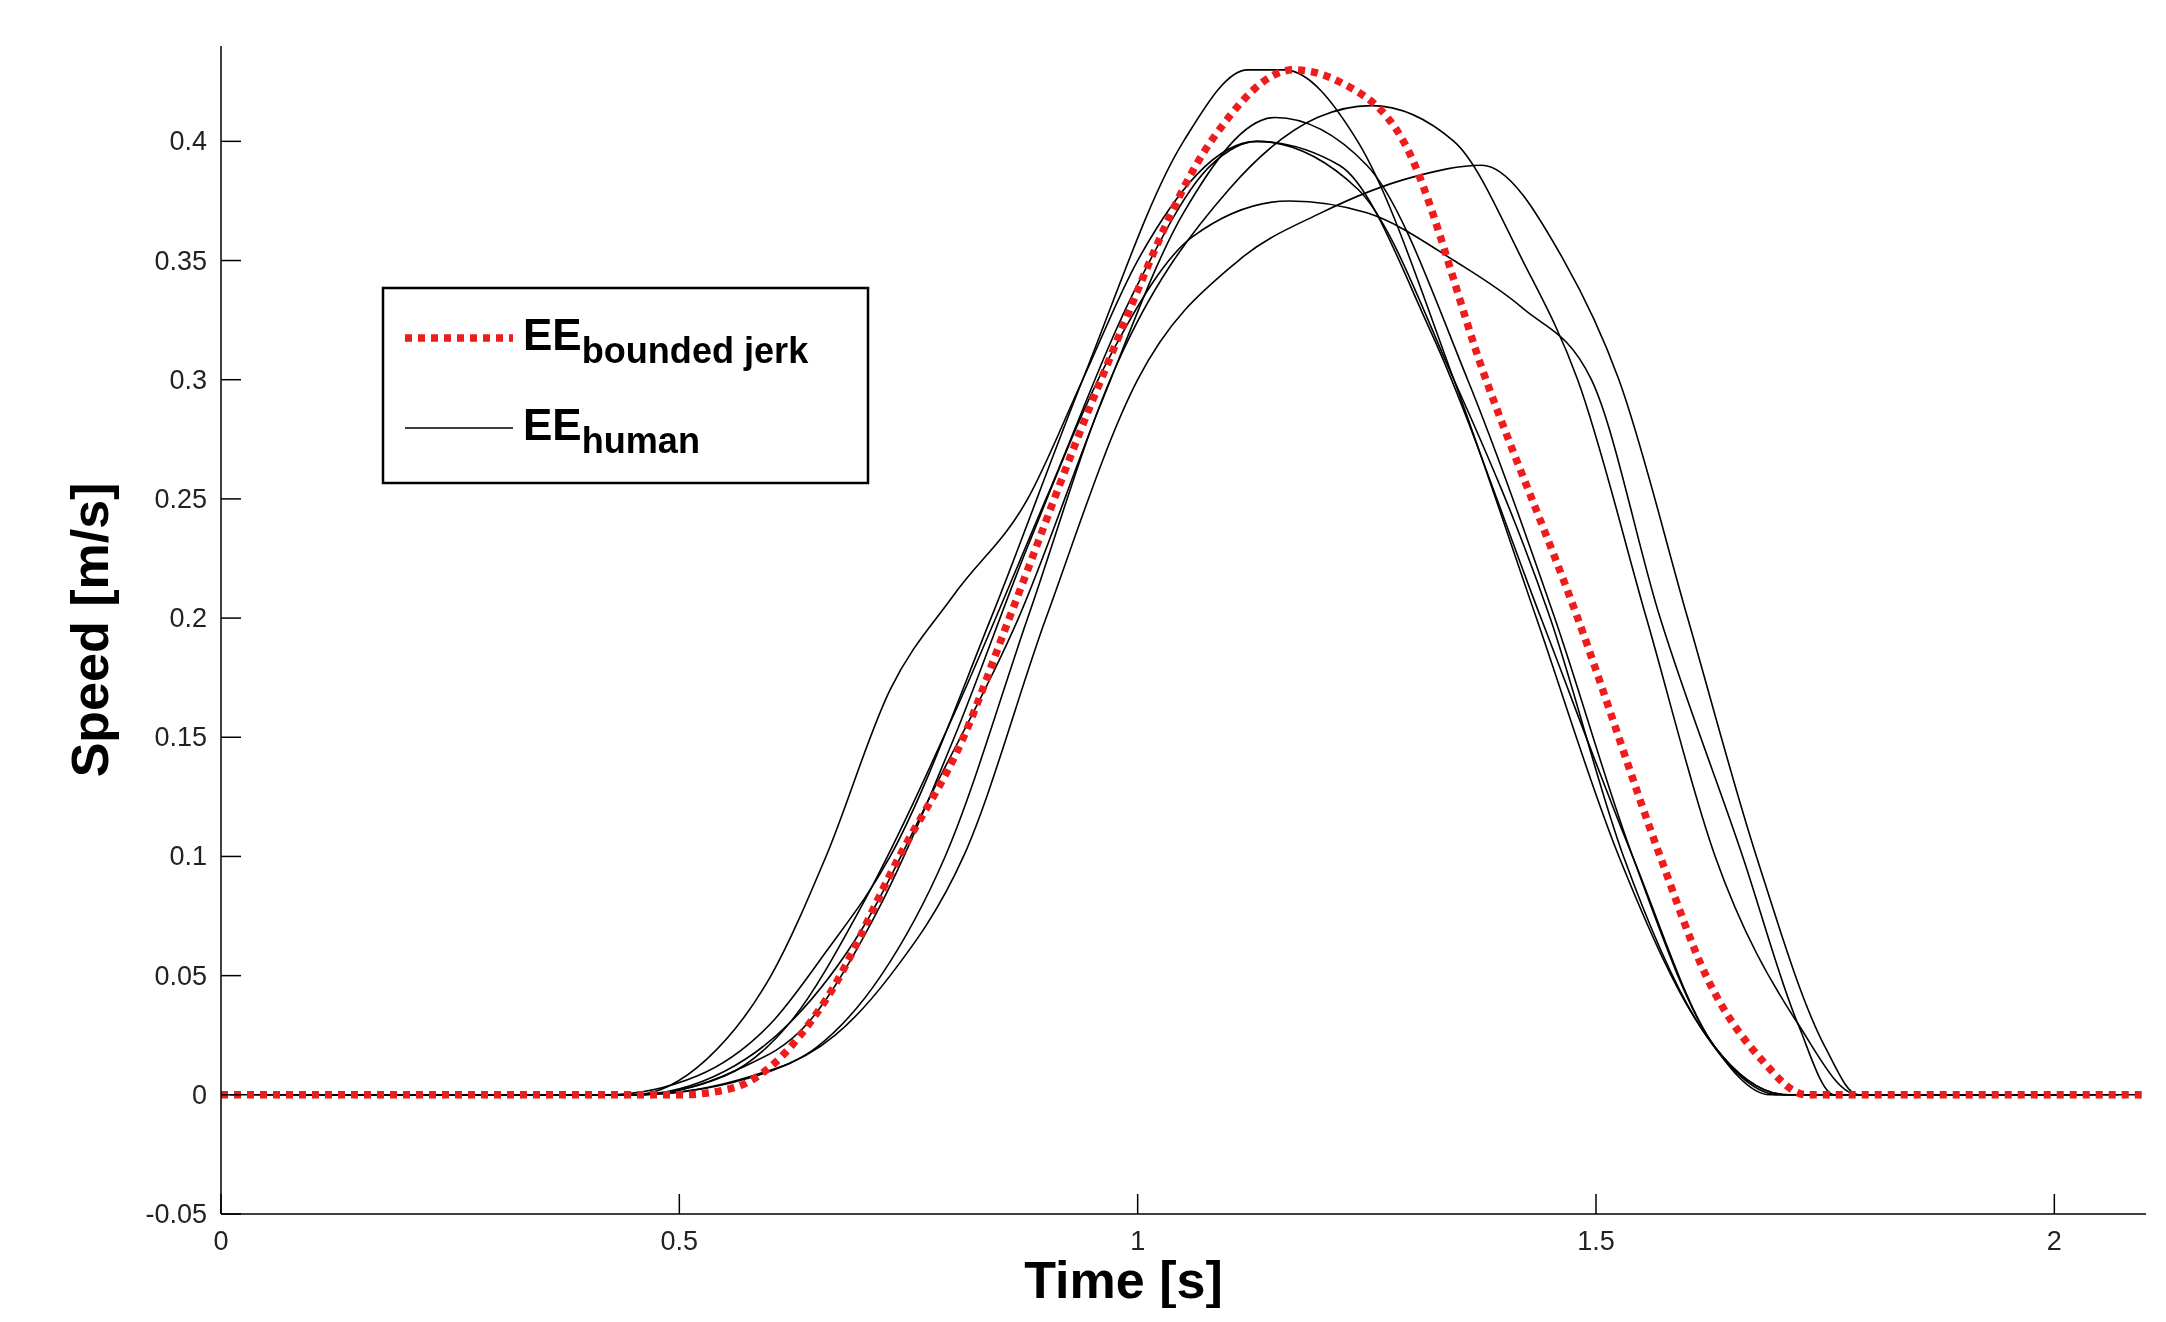 Image resolution: width=2166 pixels, height=1322 pixels. Describe the element at coordinates (1596, 1241) in the screenshot. I see `x-tick-label: 1.5` at that location.